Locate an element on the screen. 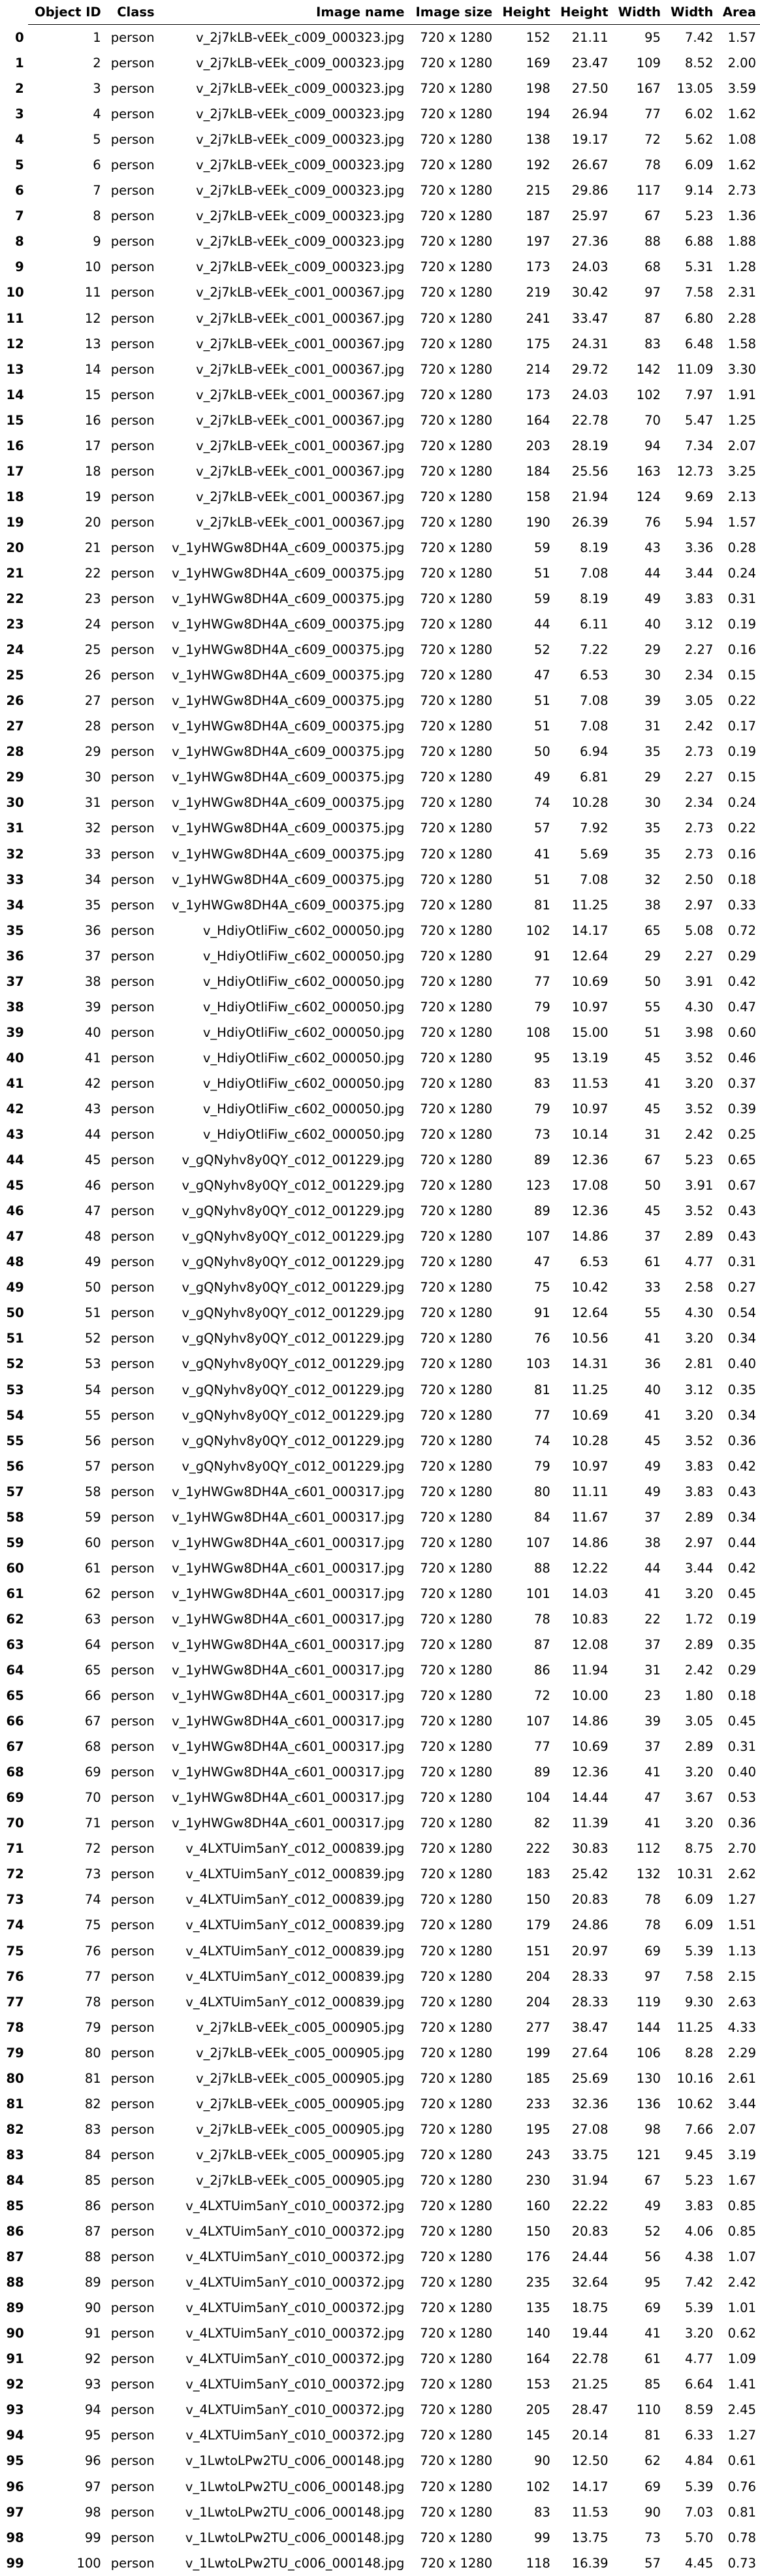  area-cell: 1.28 is located at coordinates (742, 267).